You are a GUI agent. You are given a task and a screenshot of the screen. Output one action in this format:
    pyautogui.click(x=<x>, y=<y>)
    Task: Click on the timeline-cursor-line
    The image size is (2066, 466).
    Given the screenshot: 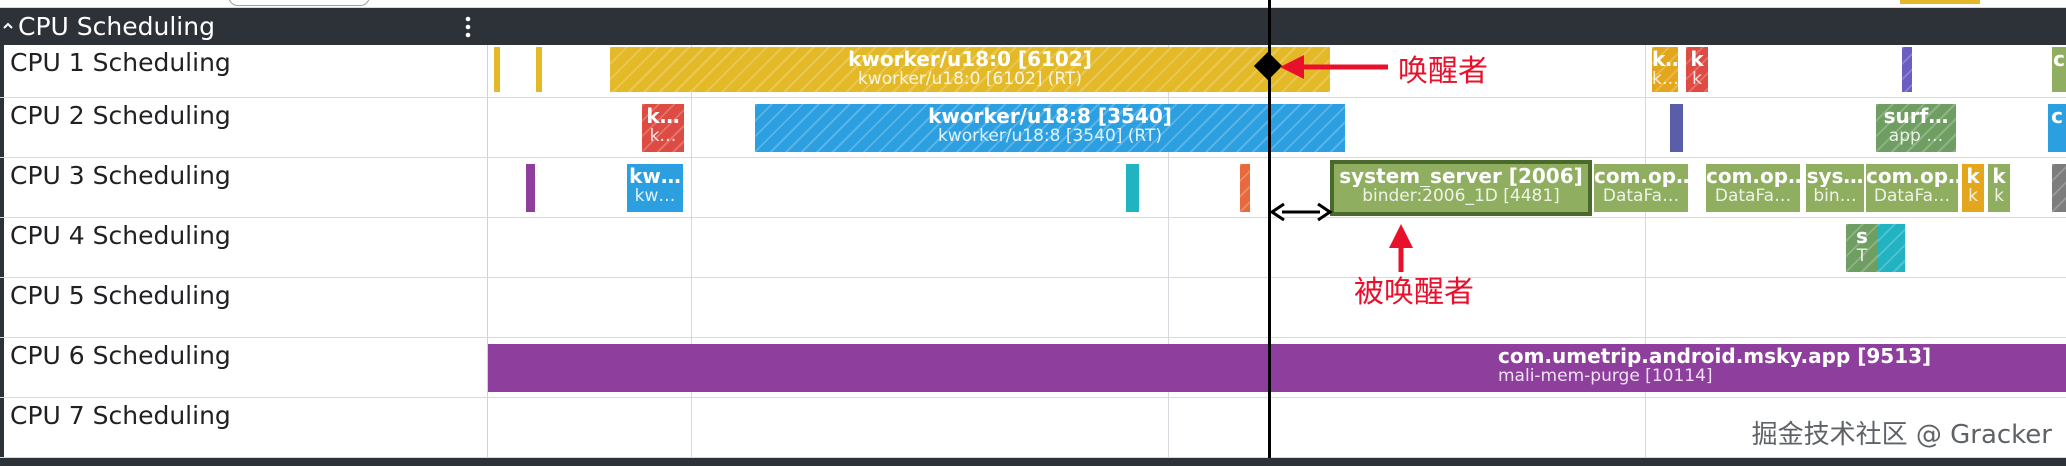 What is the action you would take?
    pyautogui.click(x=1269, y=233)
    